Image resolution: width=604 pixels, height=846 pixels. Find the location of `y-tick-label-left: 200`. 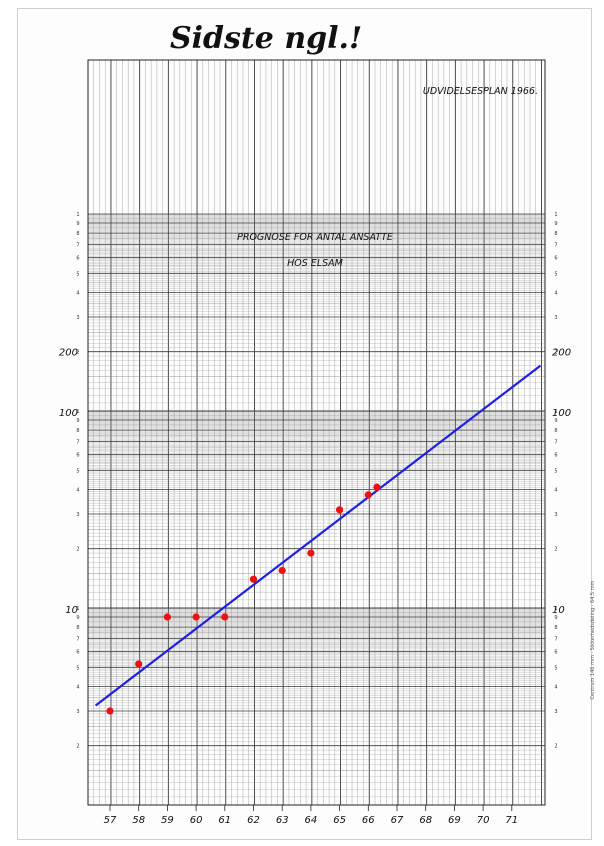

y-tick-label-left: 200 is located at coordinates (68, 353).